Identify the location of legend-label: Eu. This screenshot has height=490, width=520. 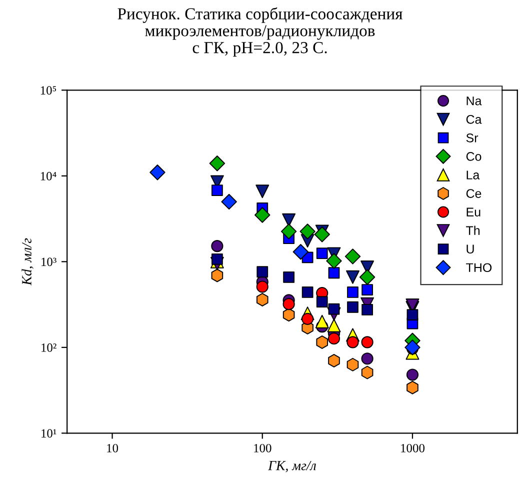
(473, 212).